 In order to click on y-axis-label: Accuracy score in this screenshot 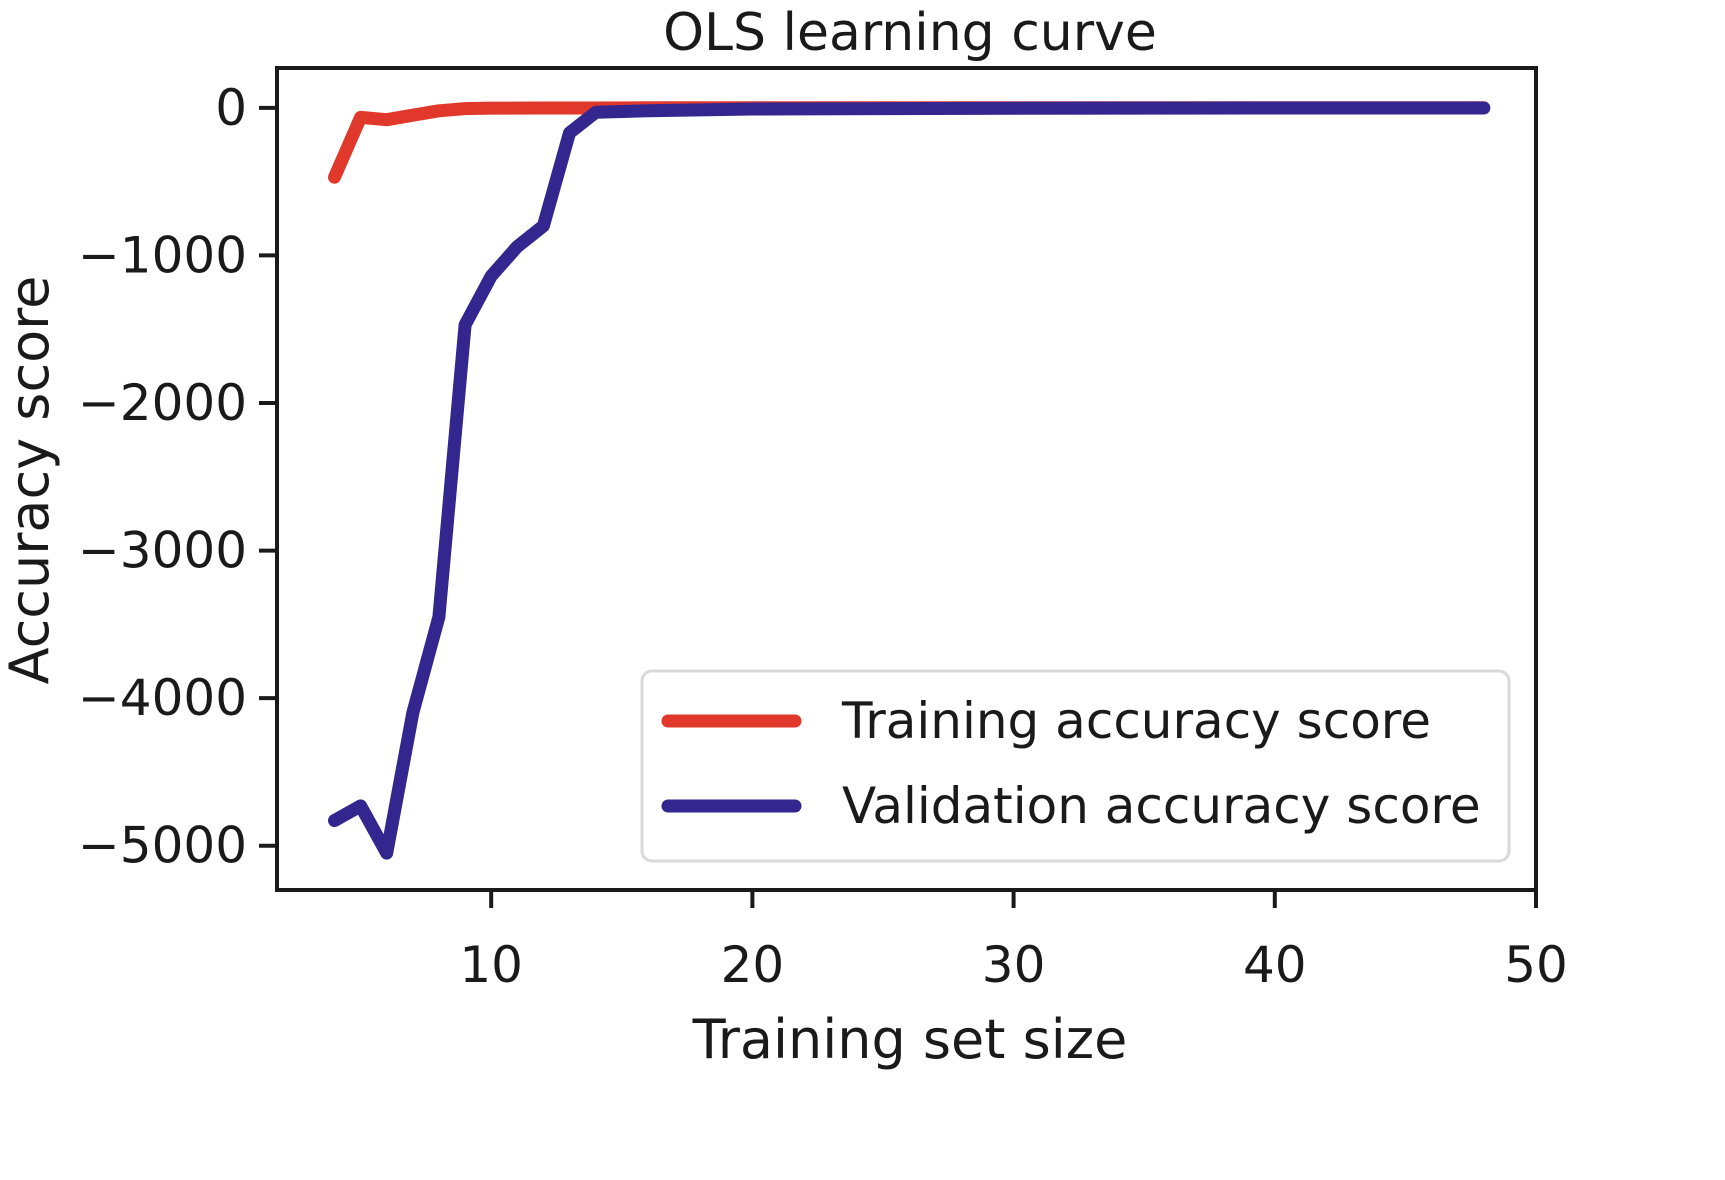, I will do `click(30, 480)`.